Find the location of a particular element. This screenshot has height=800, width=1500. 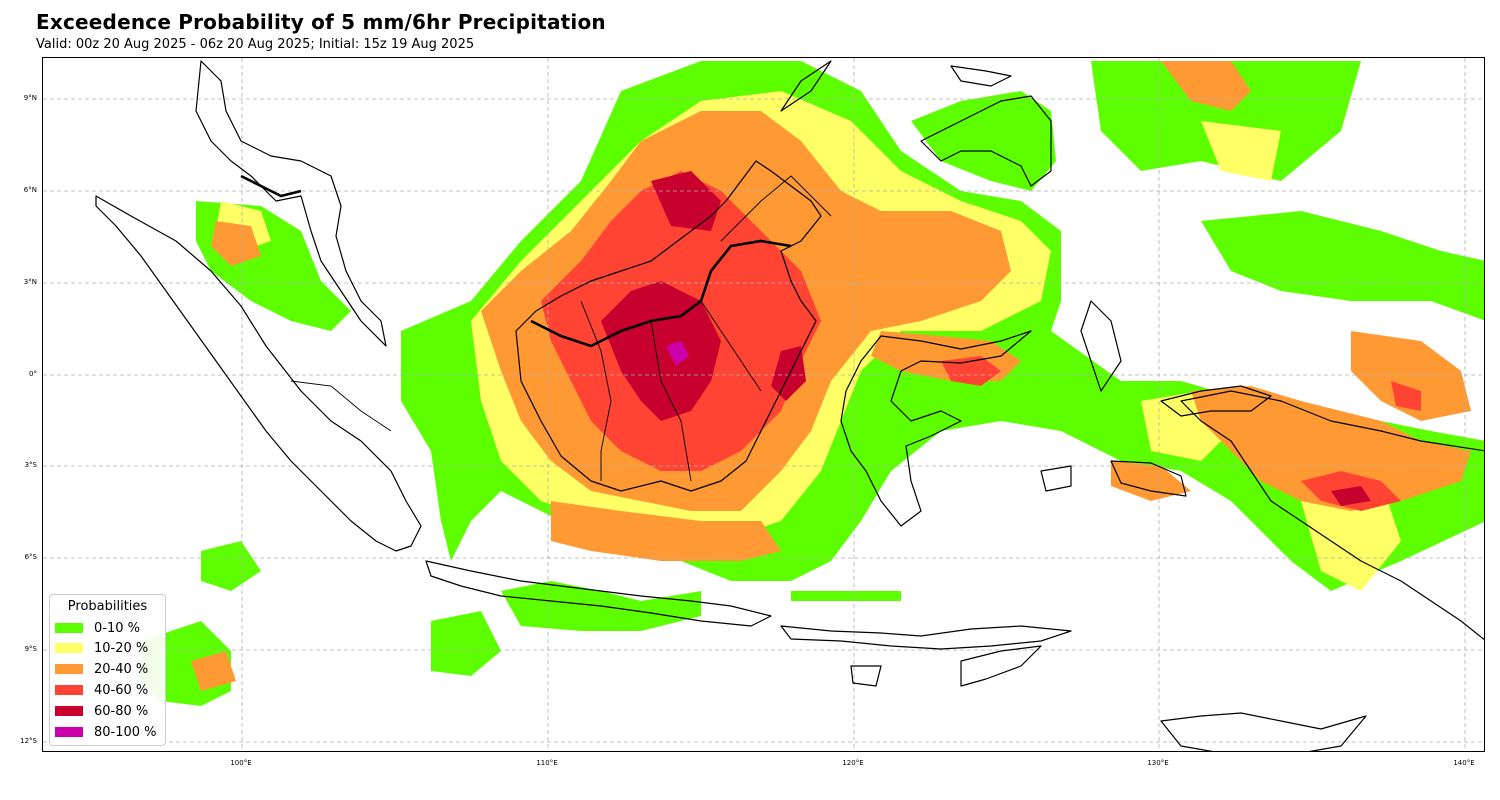

lat-tick-label: 3°S is located at coordinates (30, 465).